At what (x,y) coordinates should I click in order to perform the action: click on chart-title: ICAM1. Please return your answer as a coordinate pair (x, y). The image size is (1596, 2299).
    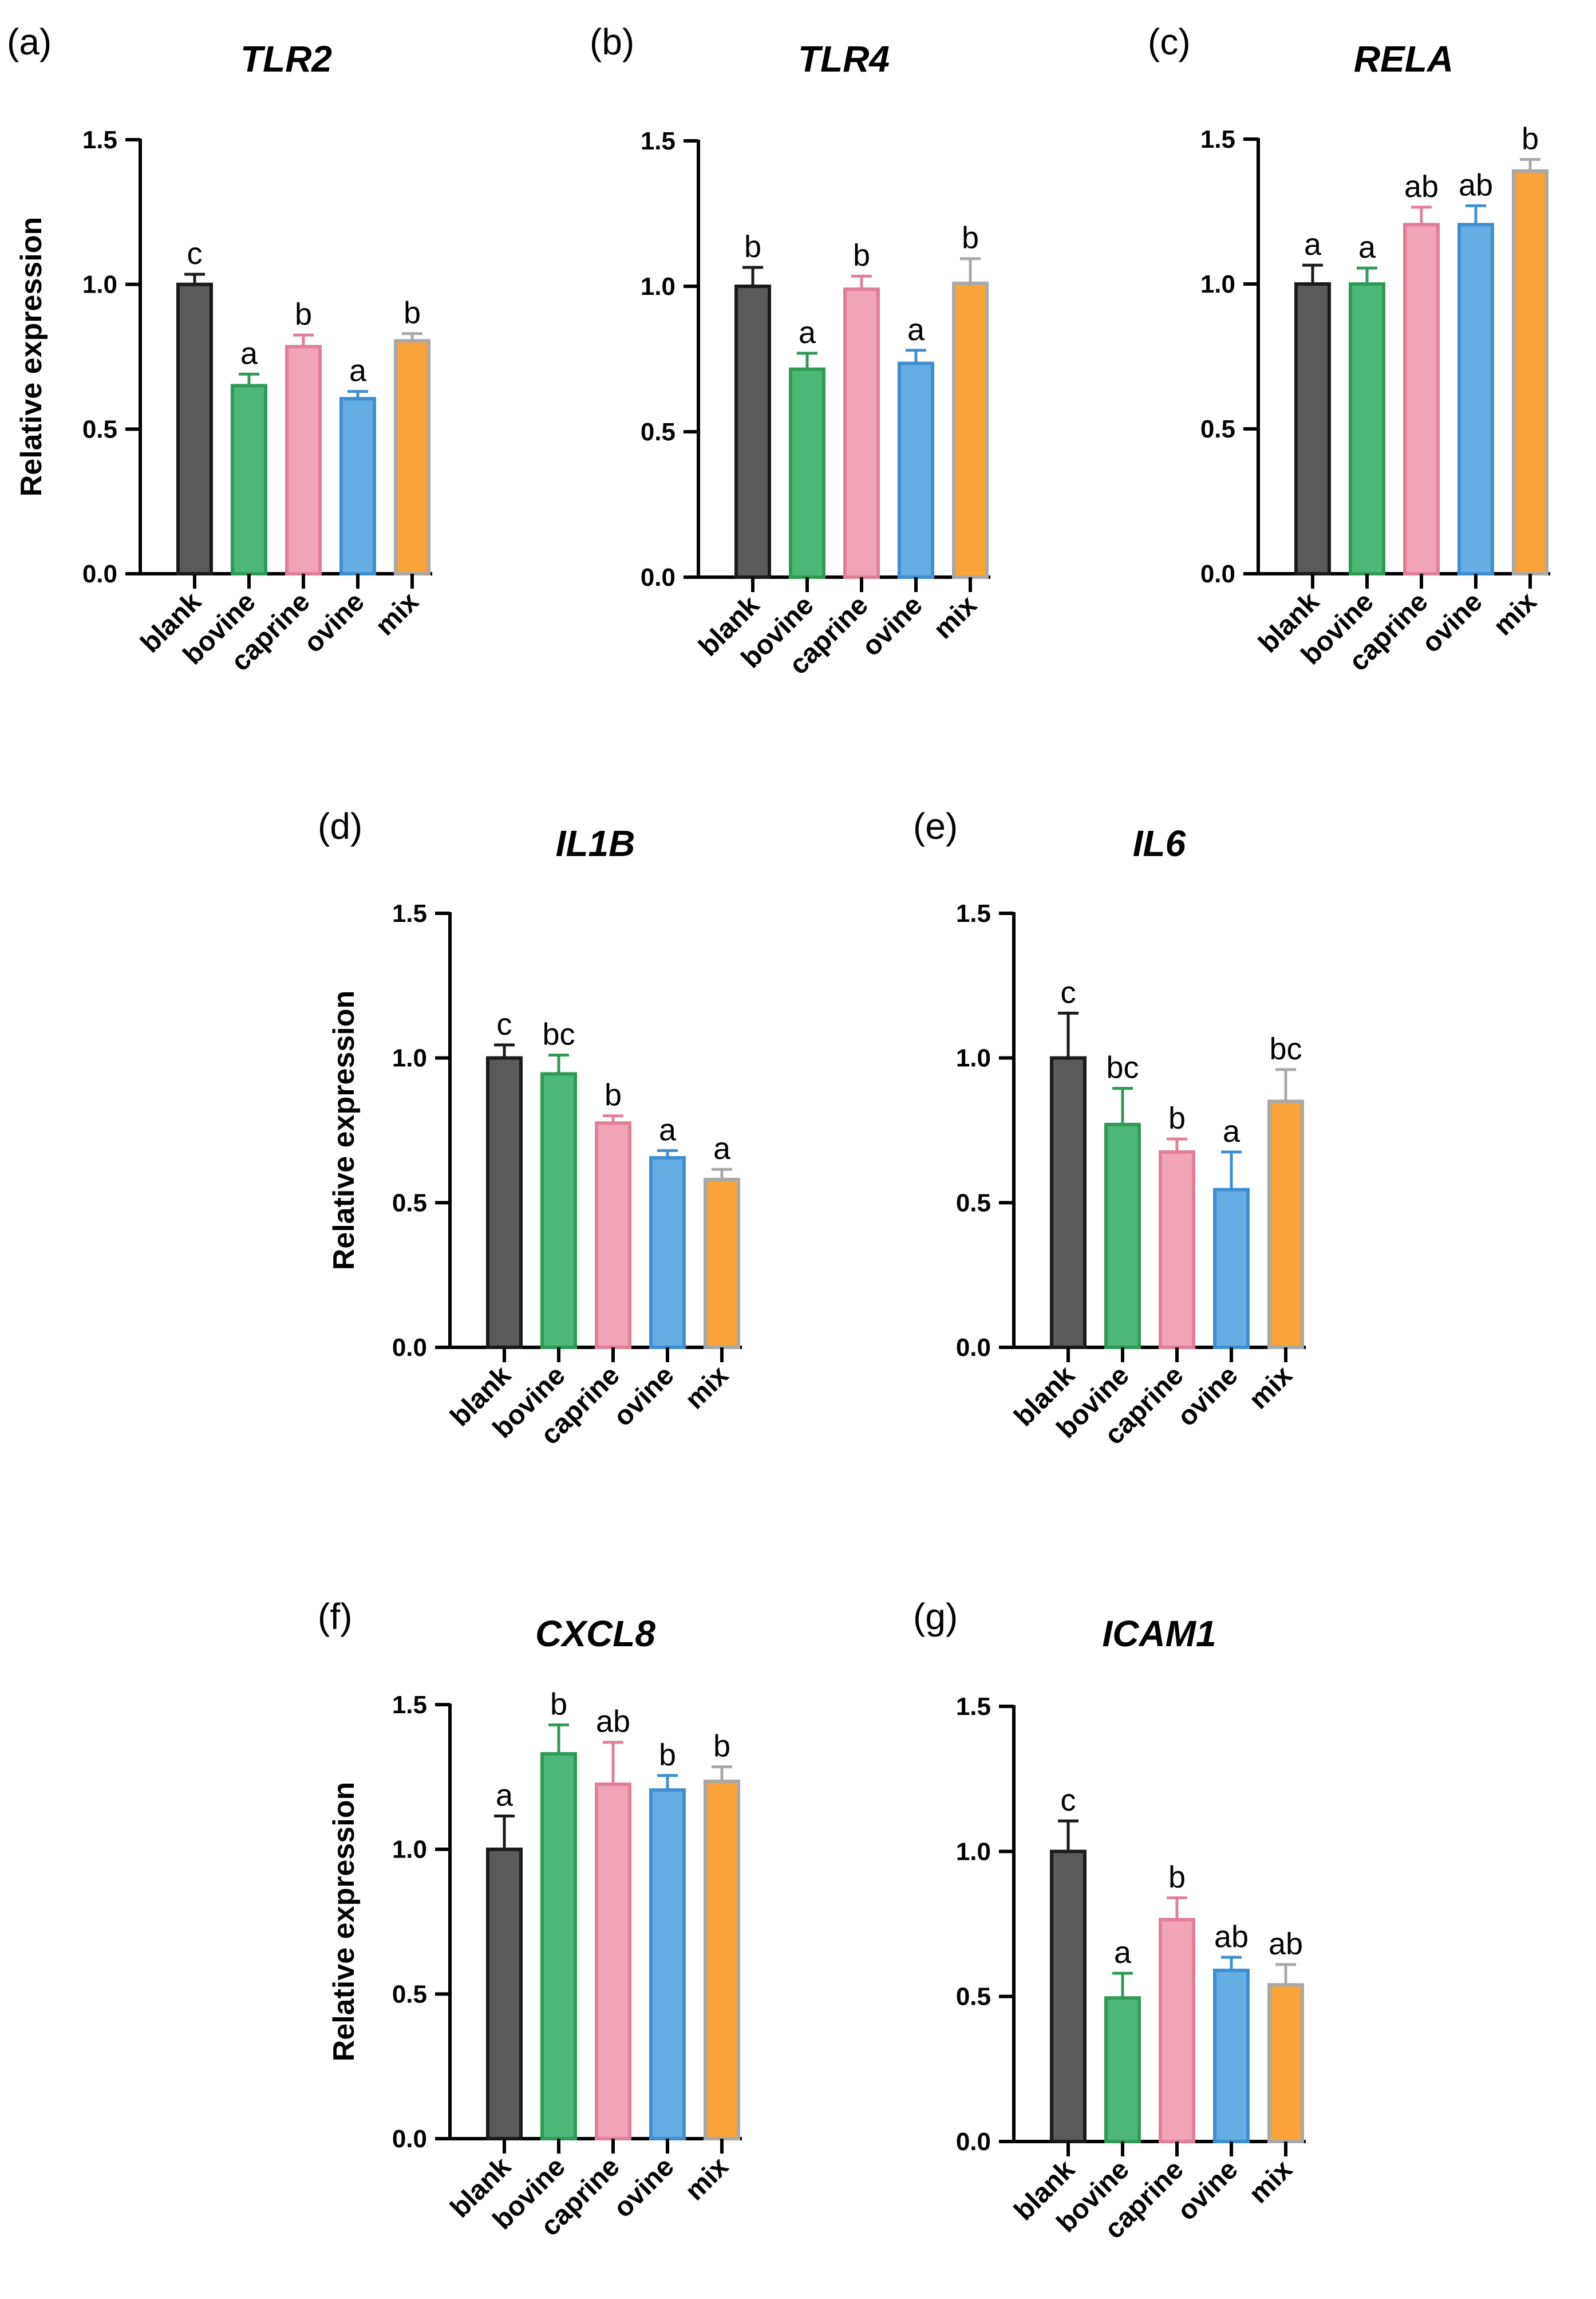
    Looking at the image, I should click on (1159, 1633).